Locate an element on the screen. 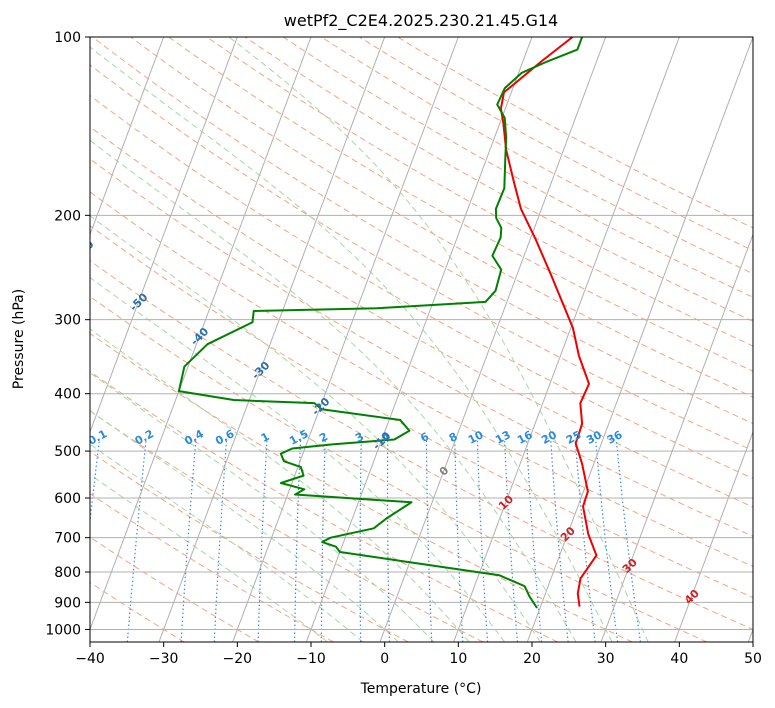 The image size is (775, 708). x-axis-label: Temperature (°C) is located at coordinates (421, 689).